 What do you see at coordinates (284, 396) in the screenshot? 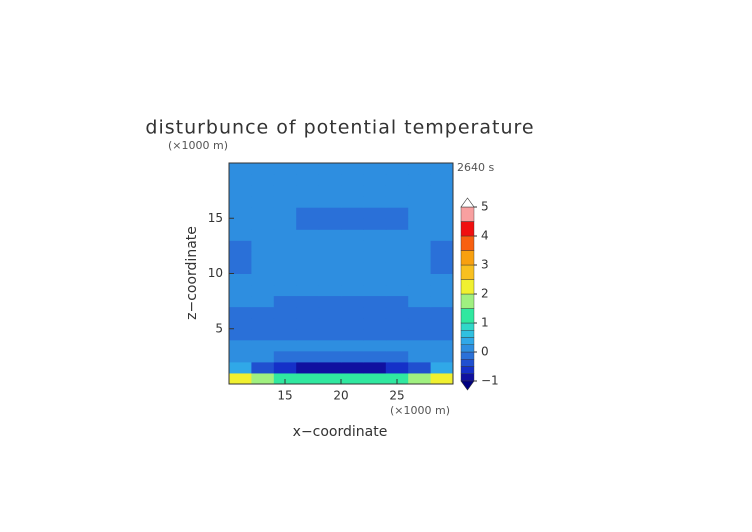
I see `x-tick-label: 15` at bounding box center [284, 396].